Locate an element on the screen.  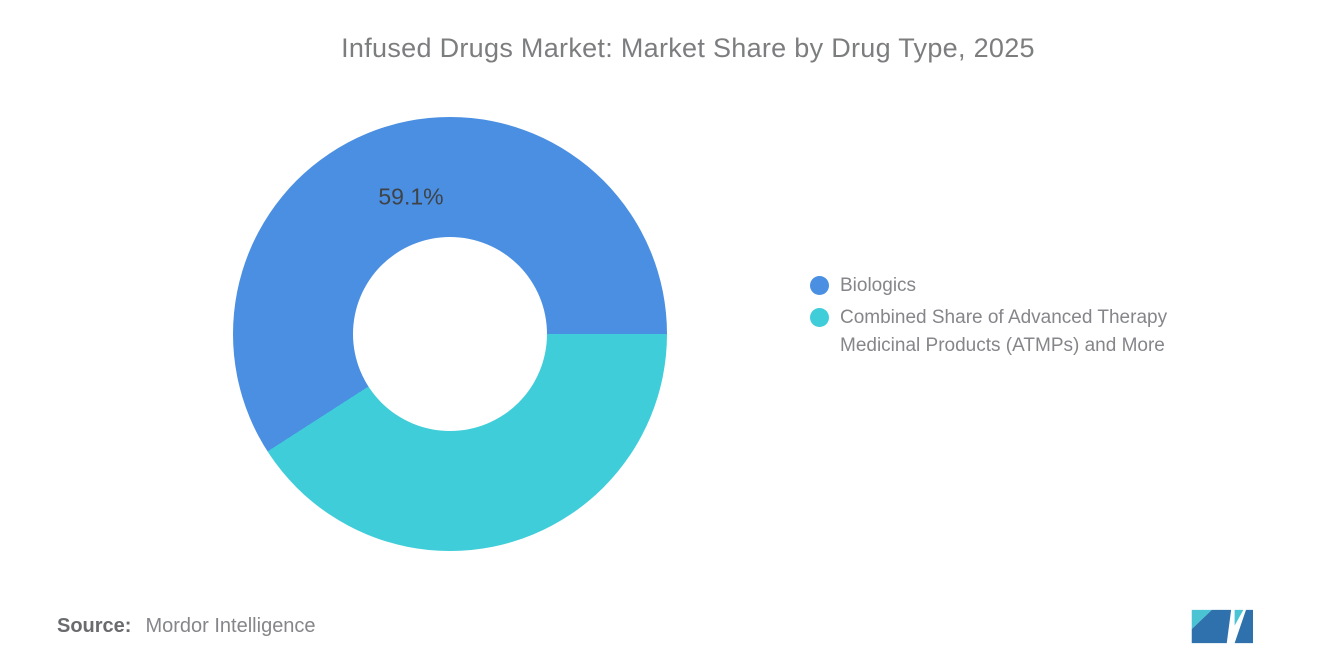
mordor-intelligence-logo-icon is located at coordinates (1222, 626).